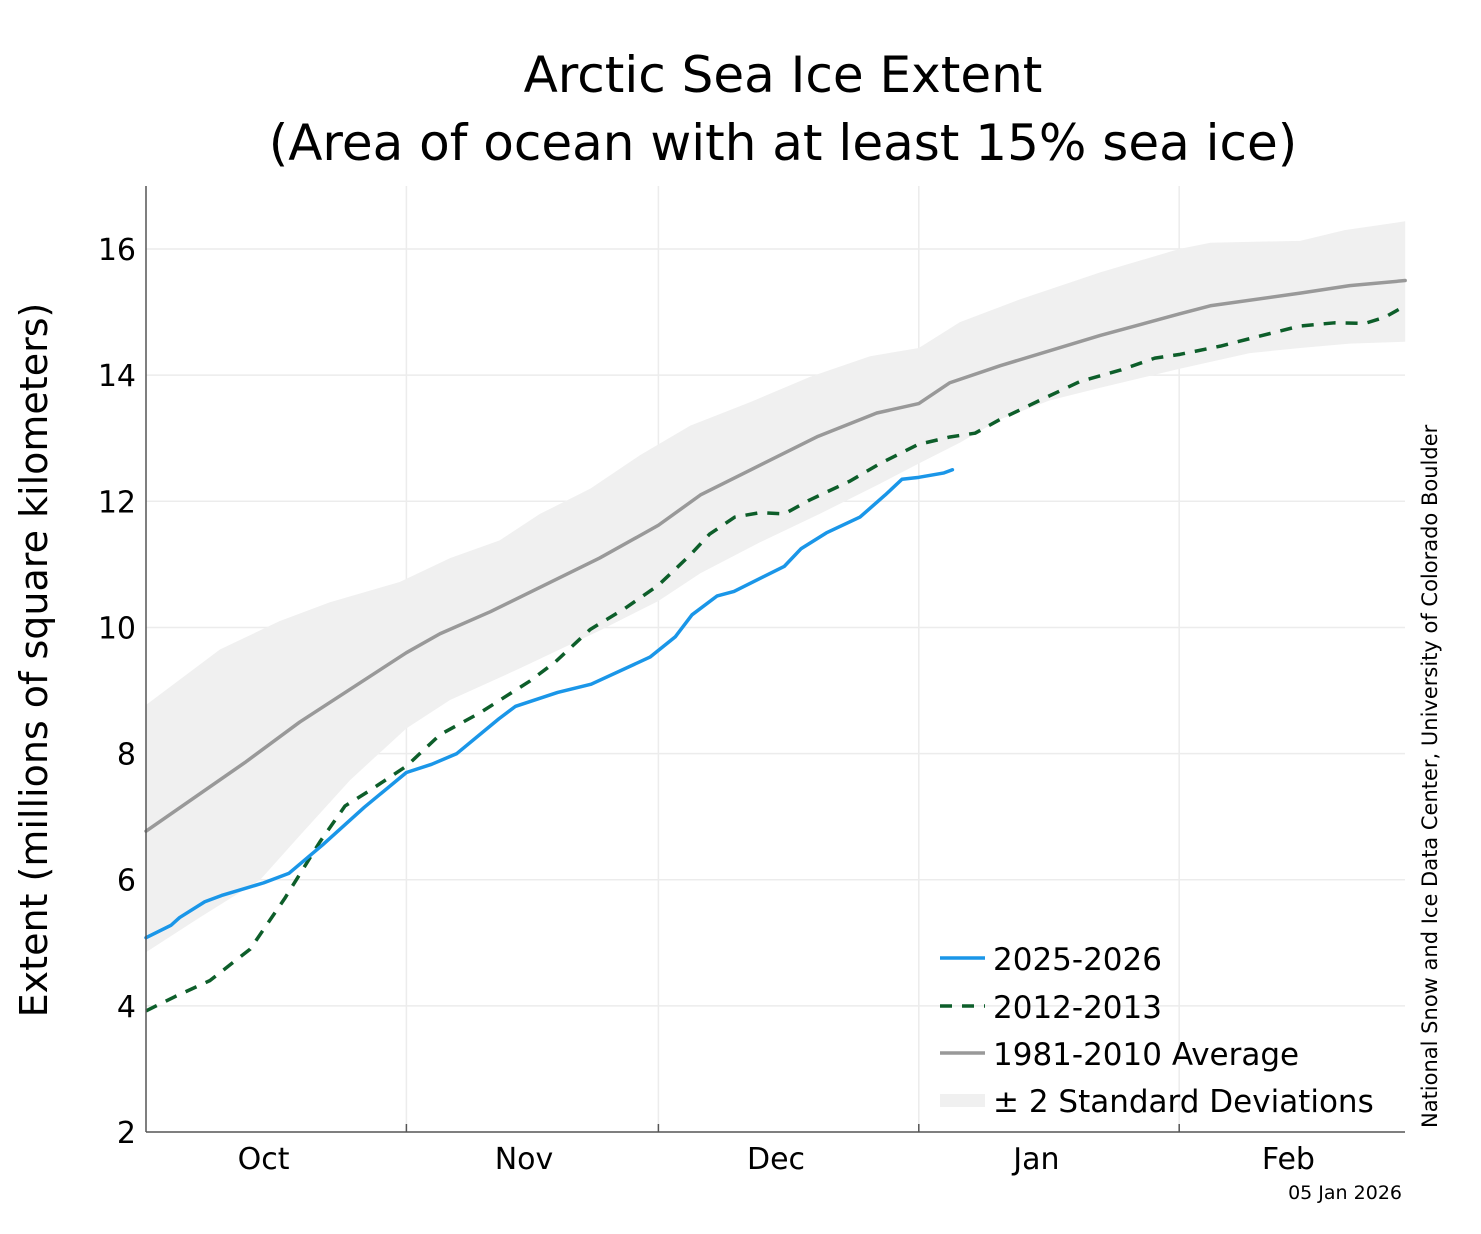 The height and width of the screenshot is (1234, 1481). Describe the element at coordinates (1077, 1008) in the screenshot. I see `legend-label-2012-2013: 2012-2013` at that location.